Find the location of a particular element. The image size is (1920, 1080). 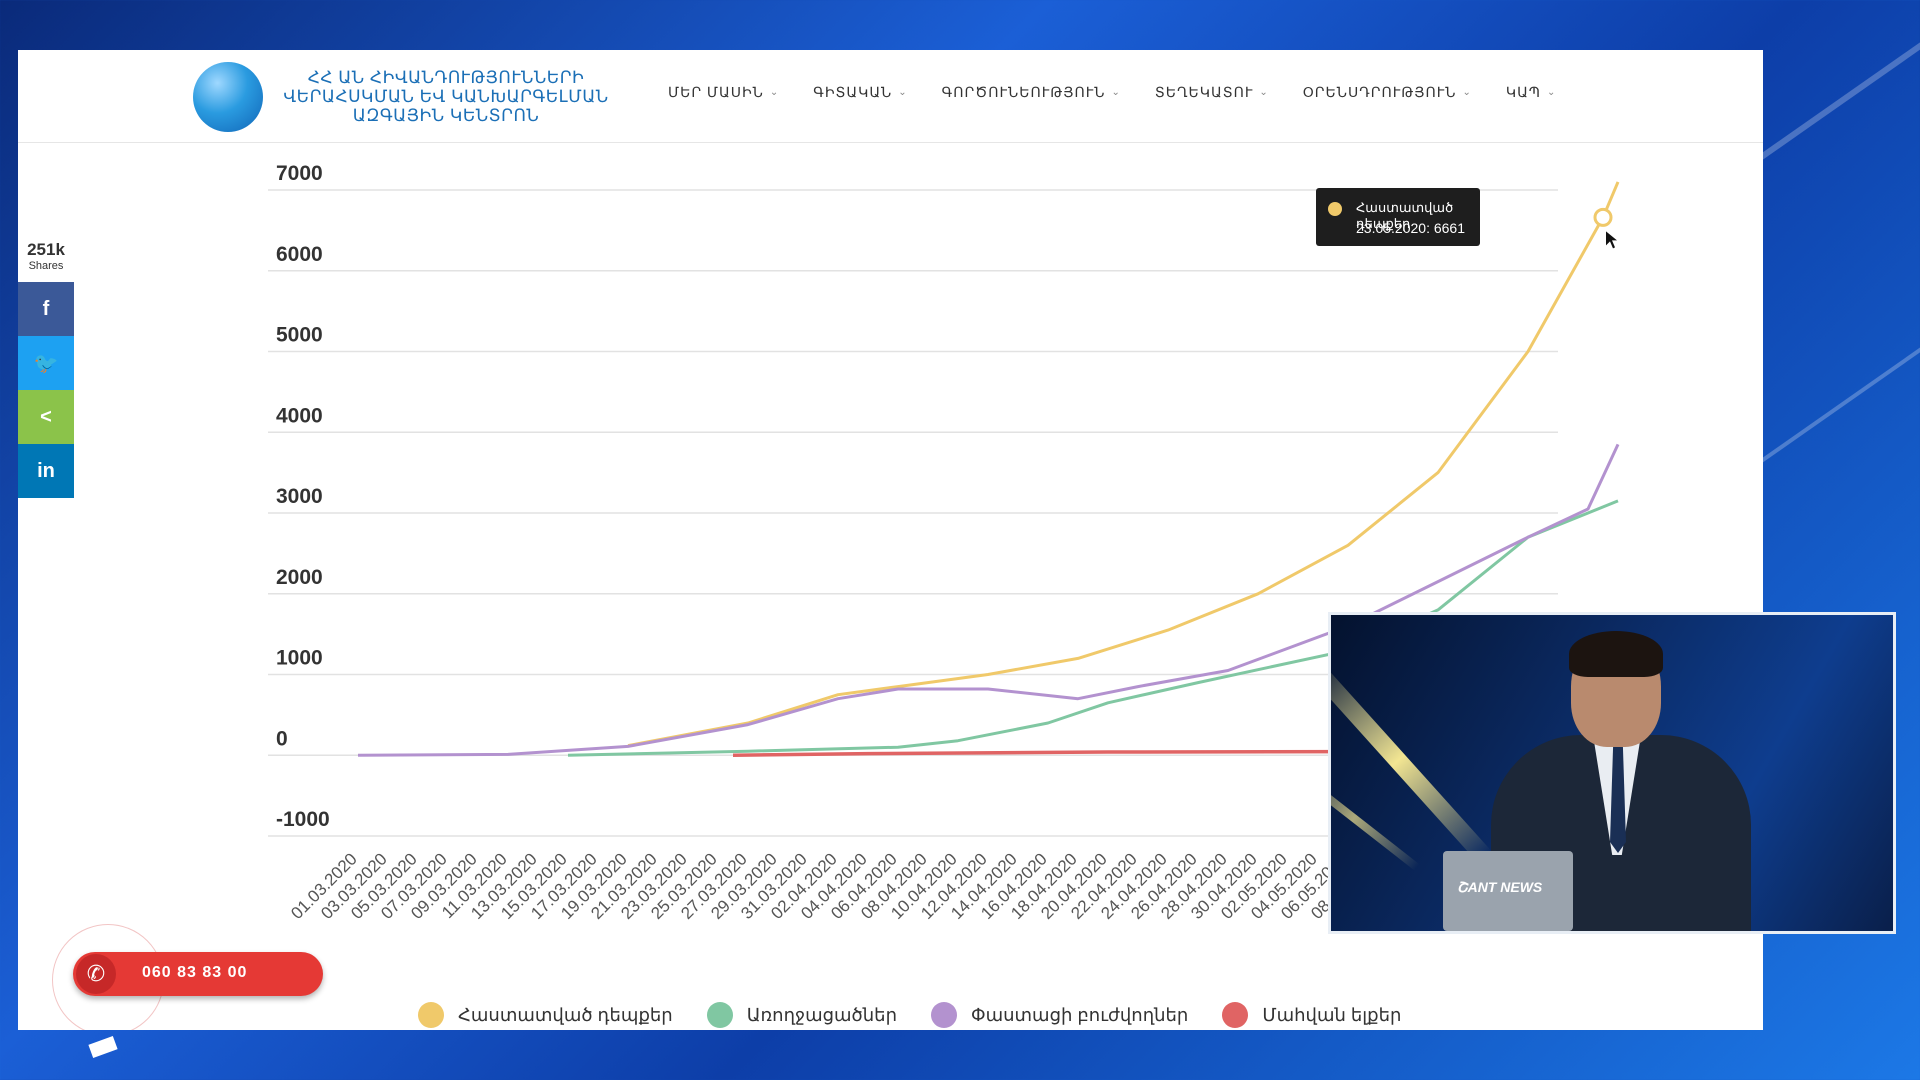

y-tick-label: 6000 is located at coordinates (299, 254).